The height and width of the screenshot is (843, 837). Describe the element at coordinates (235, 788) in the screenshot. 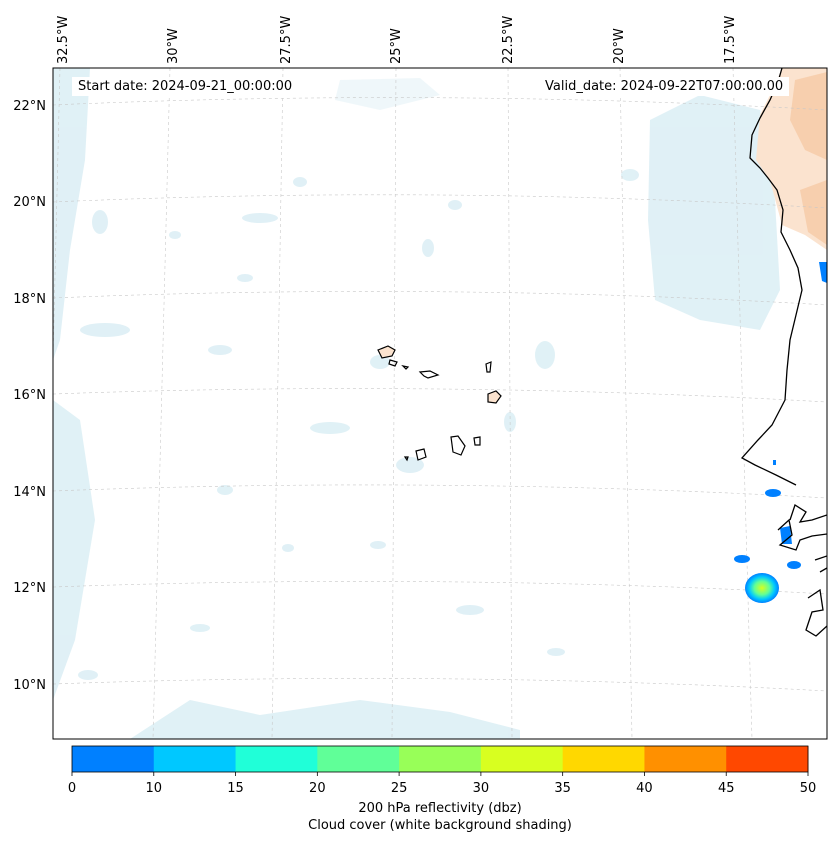

I see `colorbar-tick-label: 15` at that location.